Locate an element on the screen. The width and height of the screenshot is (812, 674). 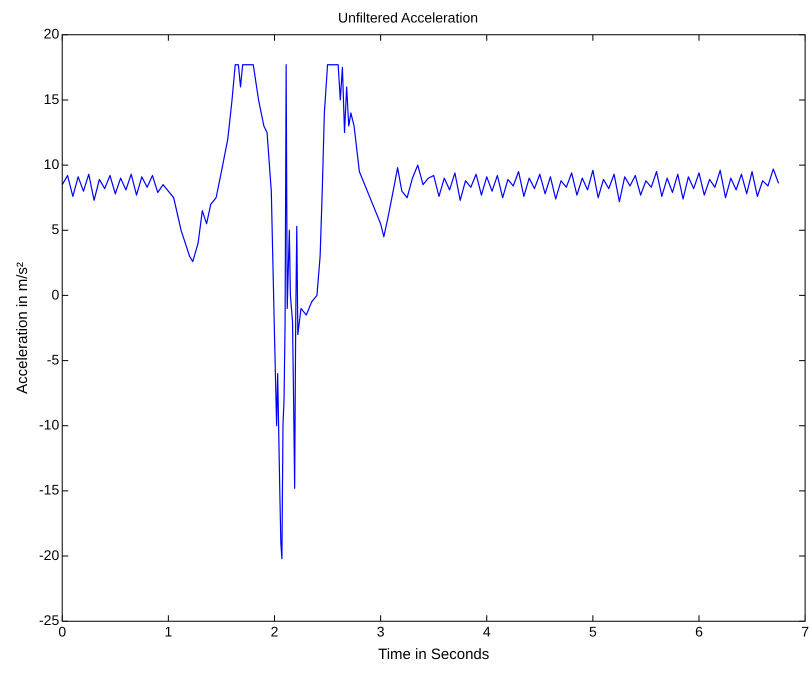
y-tick-label: 10 is located at coordinates (52, 164).